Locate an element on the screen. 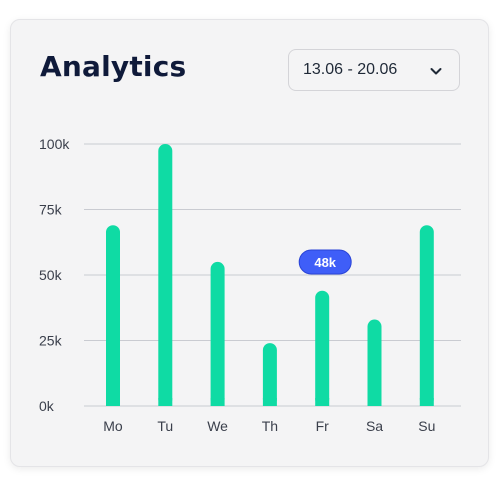 The height and width of the screenshot is (500, 500). date-range-label: 13.06 - 20.06 is located at coordinates (350, 69).